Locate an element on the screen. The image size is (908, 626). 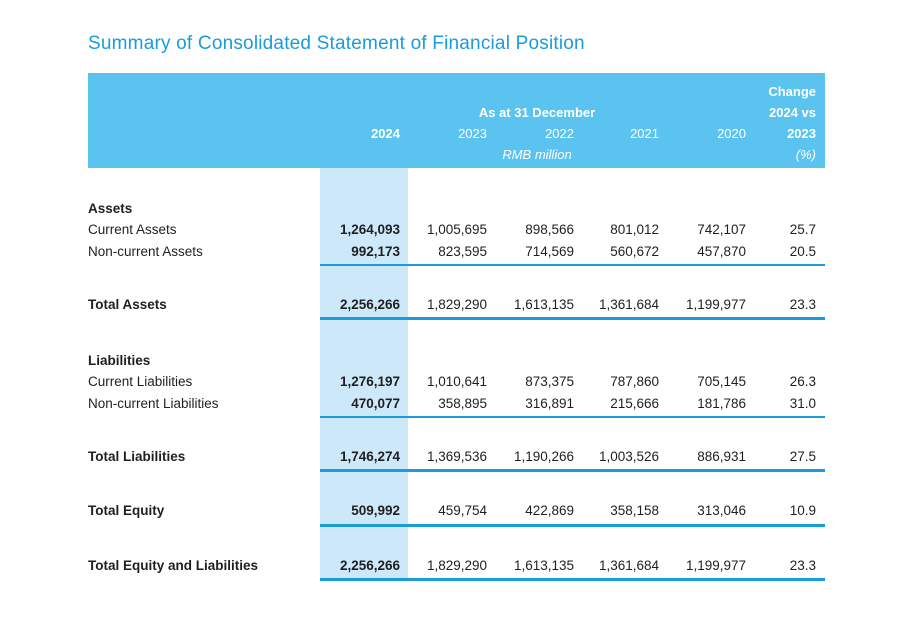
cell-2020: 886,931 is located at coordinates (721, 456).